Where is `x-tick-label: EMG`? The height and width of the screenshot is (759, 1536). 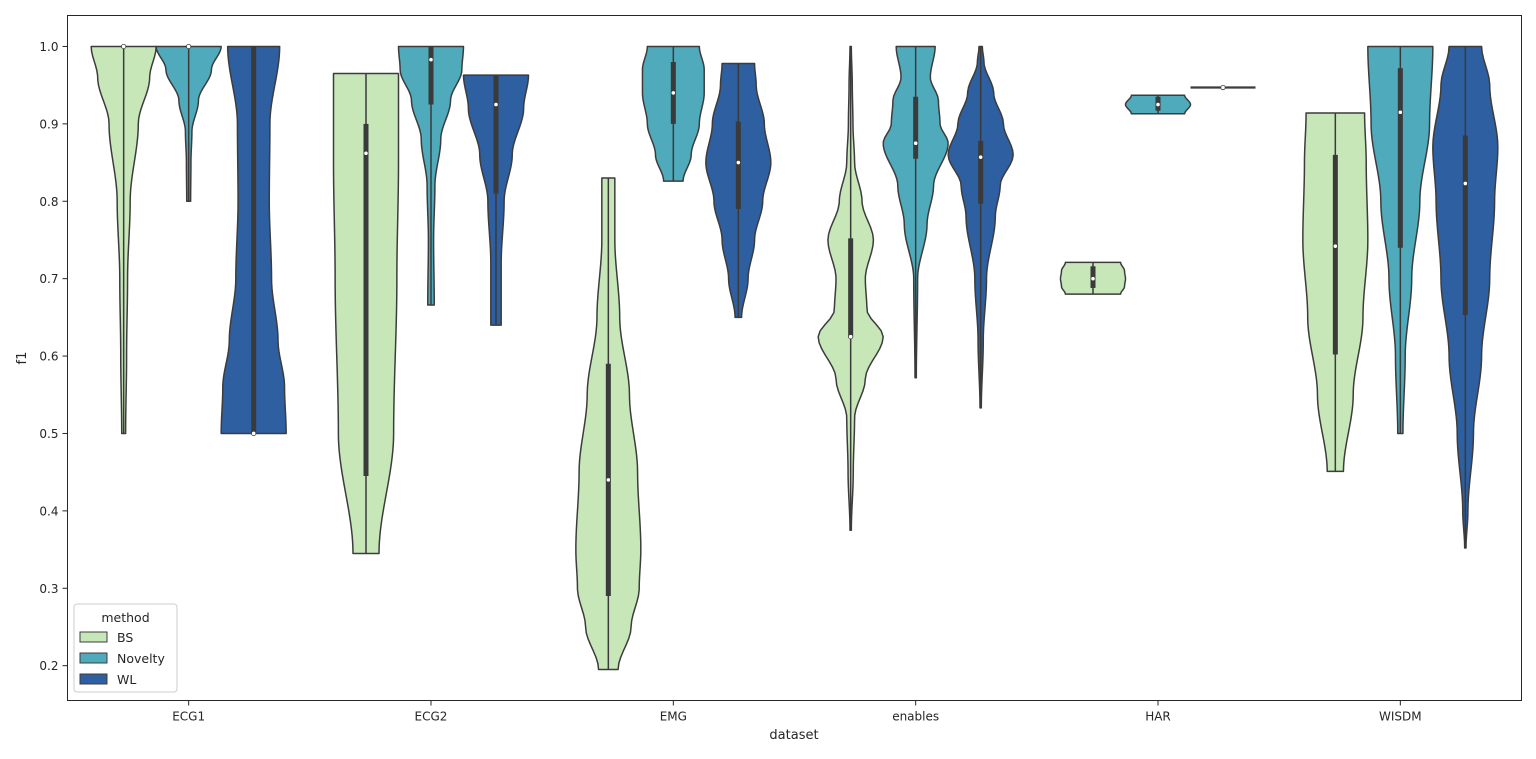 x-tick-label: EMG is located at coordinates (673, 717).